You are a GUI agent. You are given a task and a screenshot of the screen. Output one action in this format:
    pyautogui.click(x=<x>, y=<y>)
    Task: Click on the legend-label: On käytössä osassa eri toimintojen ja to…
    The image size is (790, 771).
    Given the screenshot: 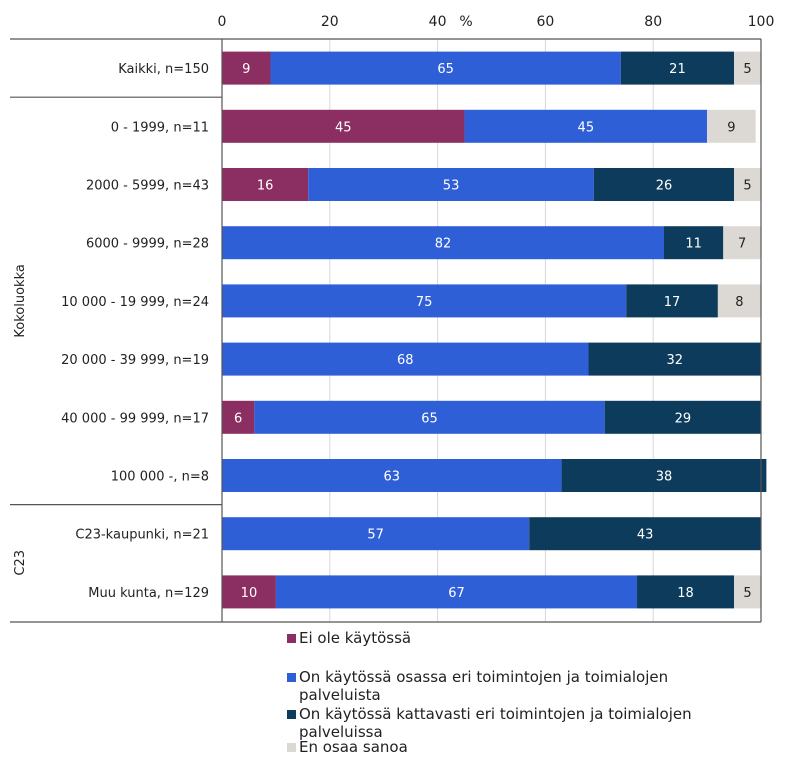 What is the action you would take?
    pyautogui.click(x=483, y=686)
    